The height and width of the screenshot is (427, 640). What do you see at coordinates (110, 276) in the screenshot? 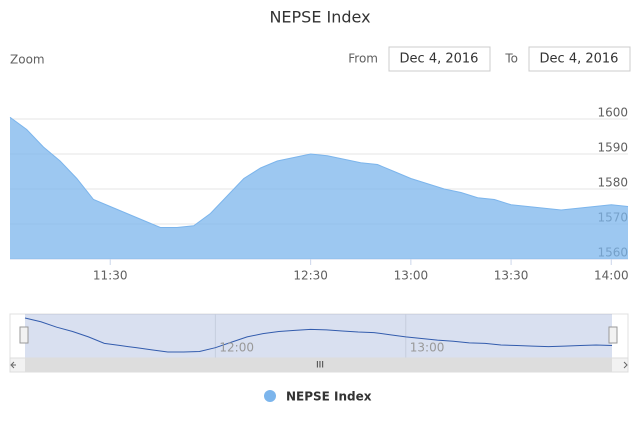
I see `x-tick-label: 11:30` at bounding box center [110, 276].